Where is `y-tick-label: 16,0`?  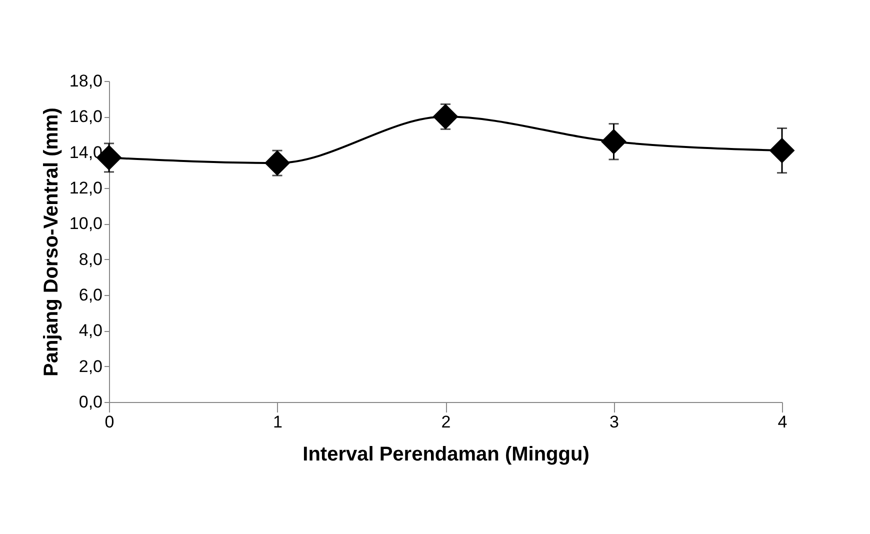
y-tick-label: 16,0 is located at coordinates (85, 116).